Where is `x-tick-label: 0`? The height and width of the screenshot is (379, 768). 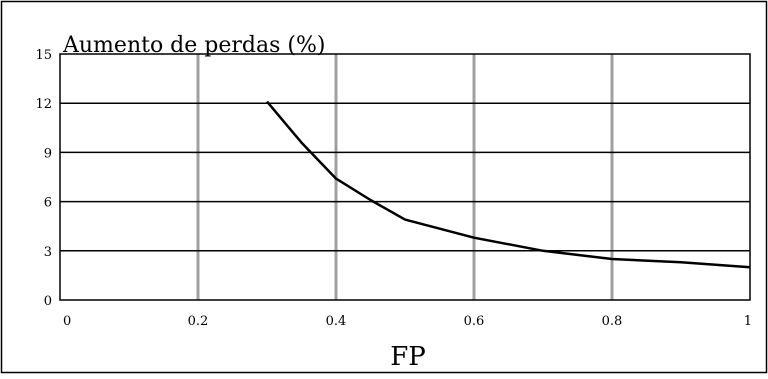
x-tick-label: 0 is located at coordinates (67, 321).